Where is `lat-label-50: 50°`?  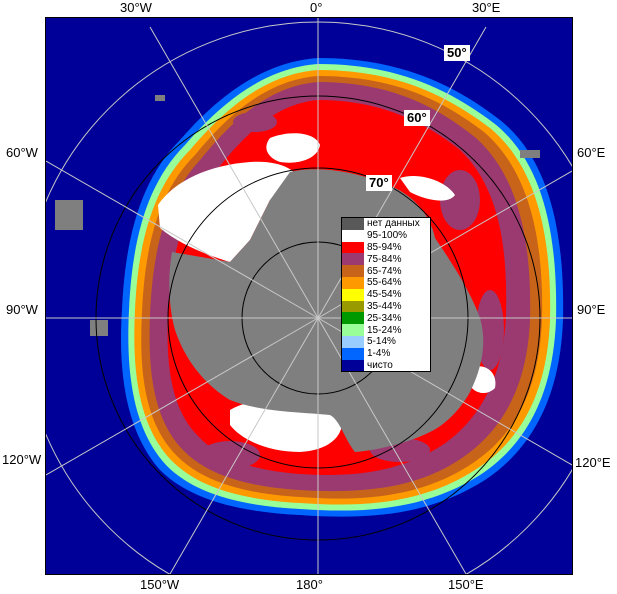 lat-label-50: 50° is located at coordinates (457, 53).